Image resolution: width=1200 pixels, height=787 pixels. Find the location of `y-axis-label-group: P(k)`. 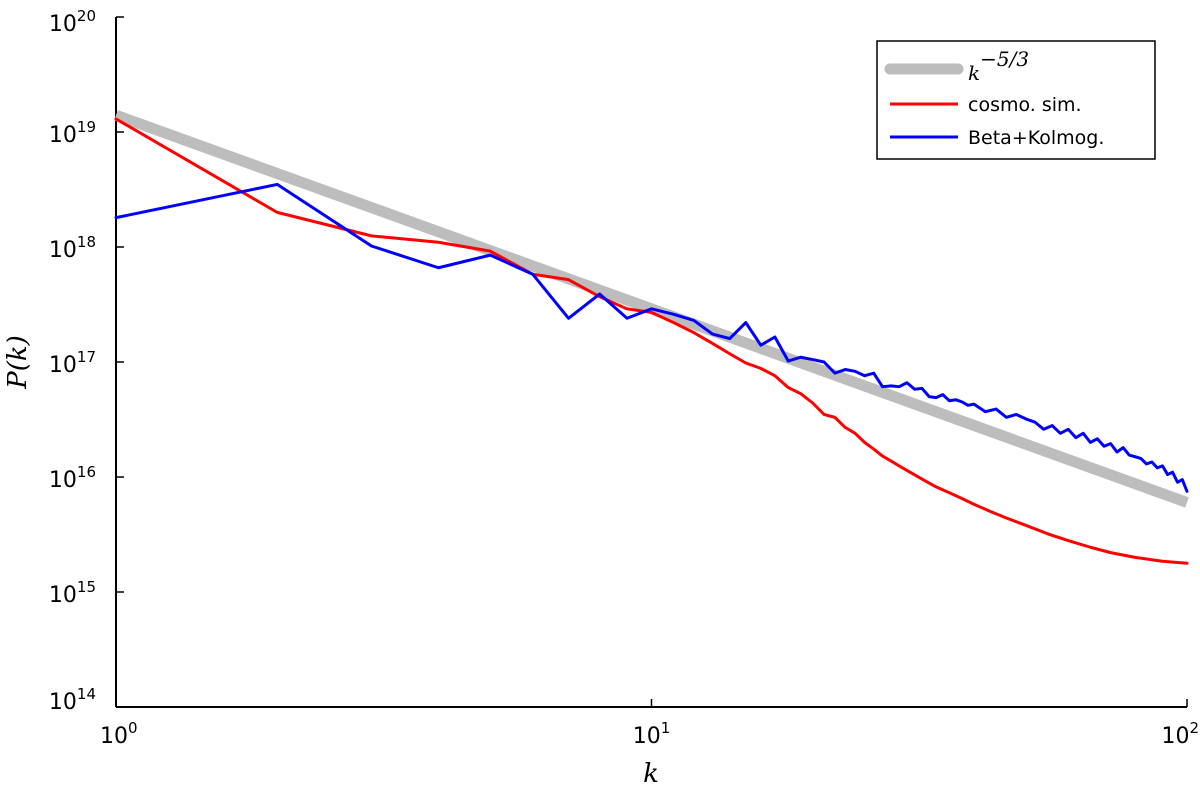

y-axis-label-group: P(k) is located at coordinates (18, 362).